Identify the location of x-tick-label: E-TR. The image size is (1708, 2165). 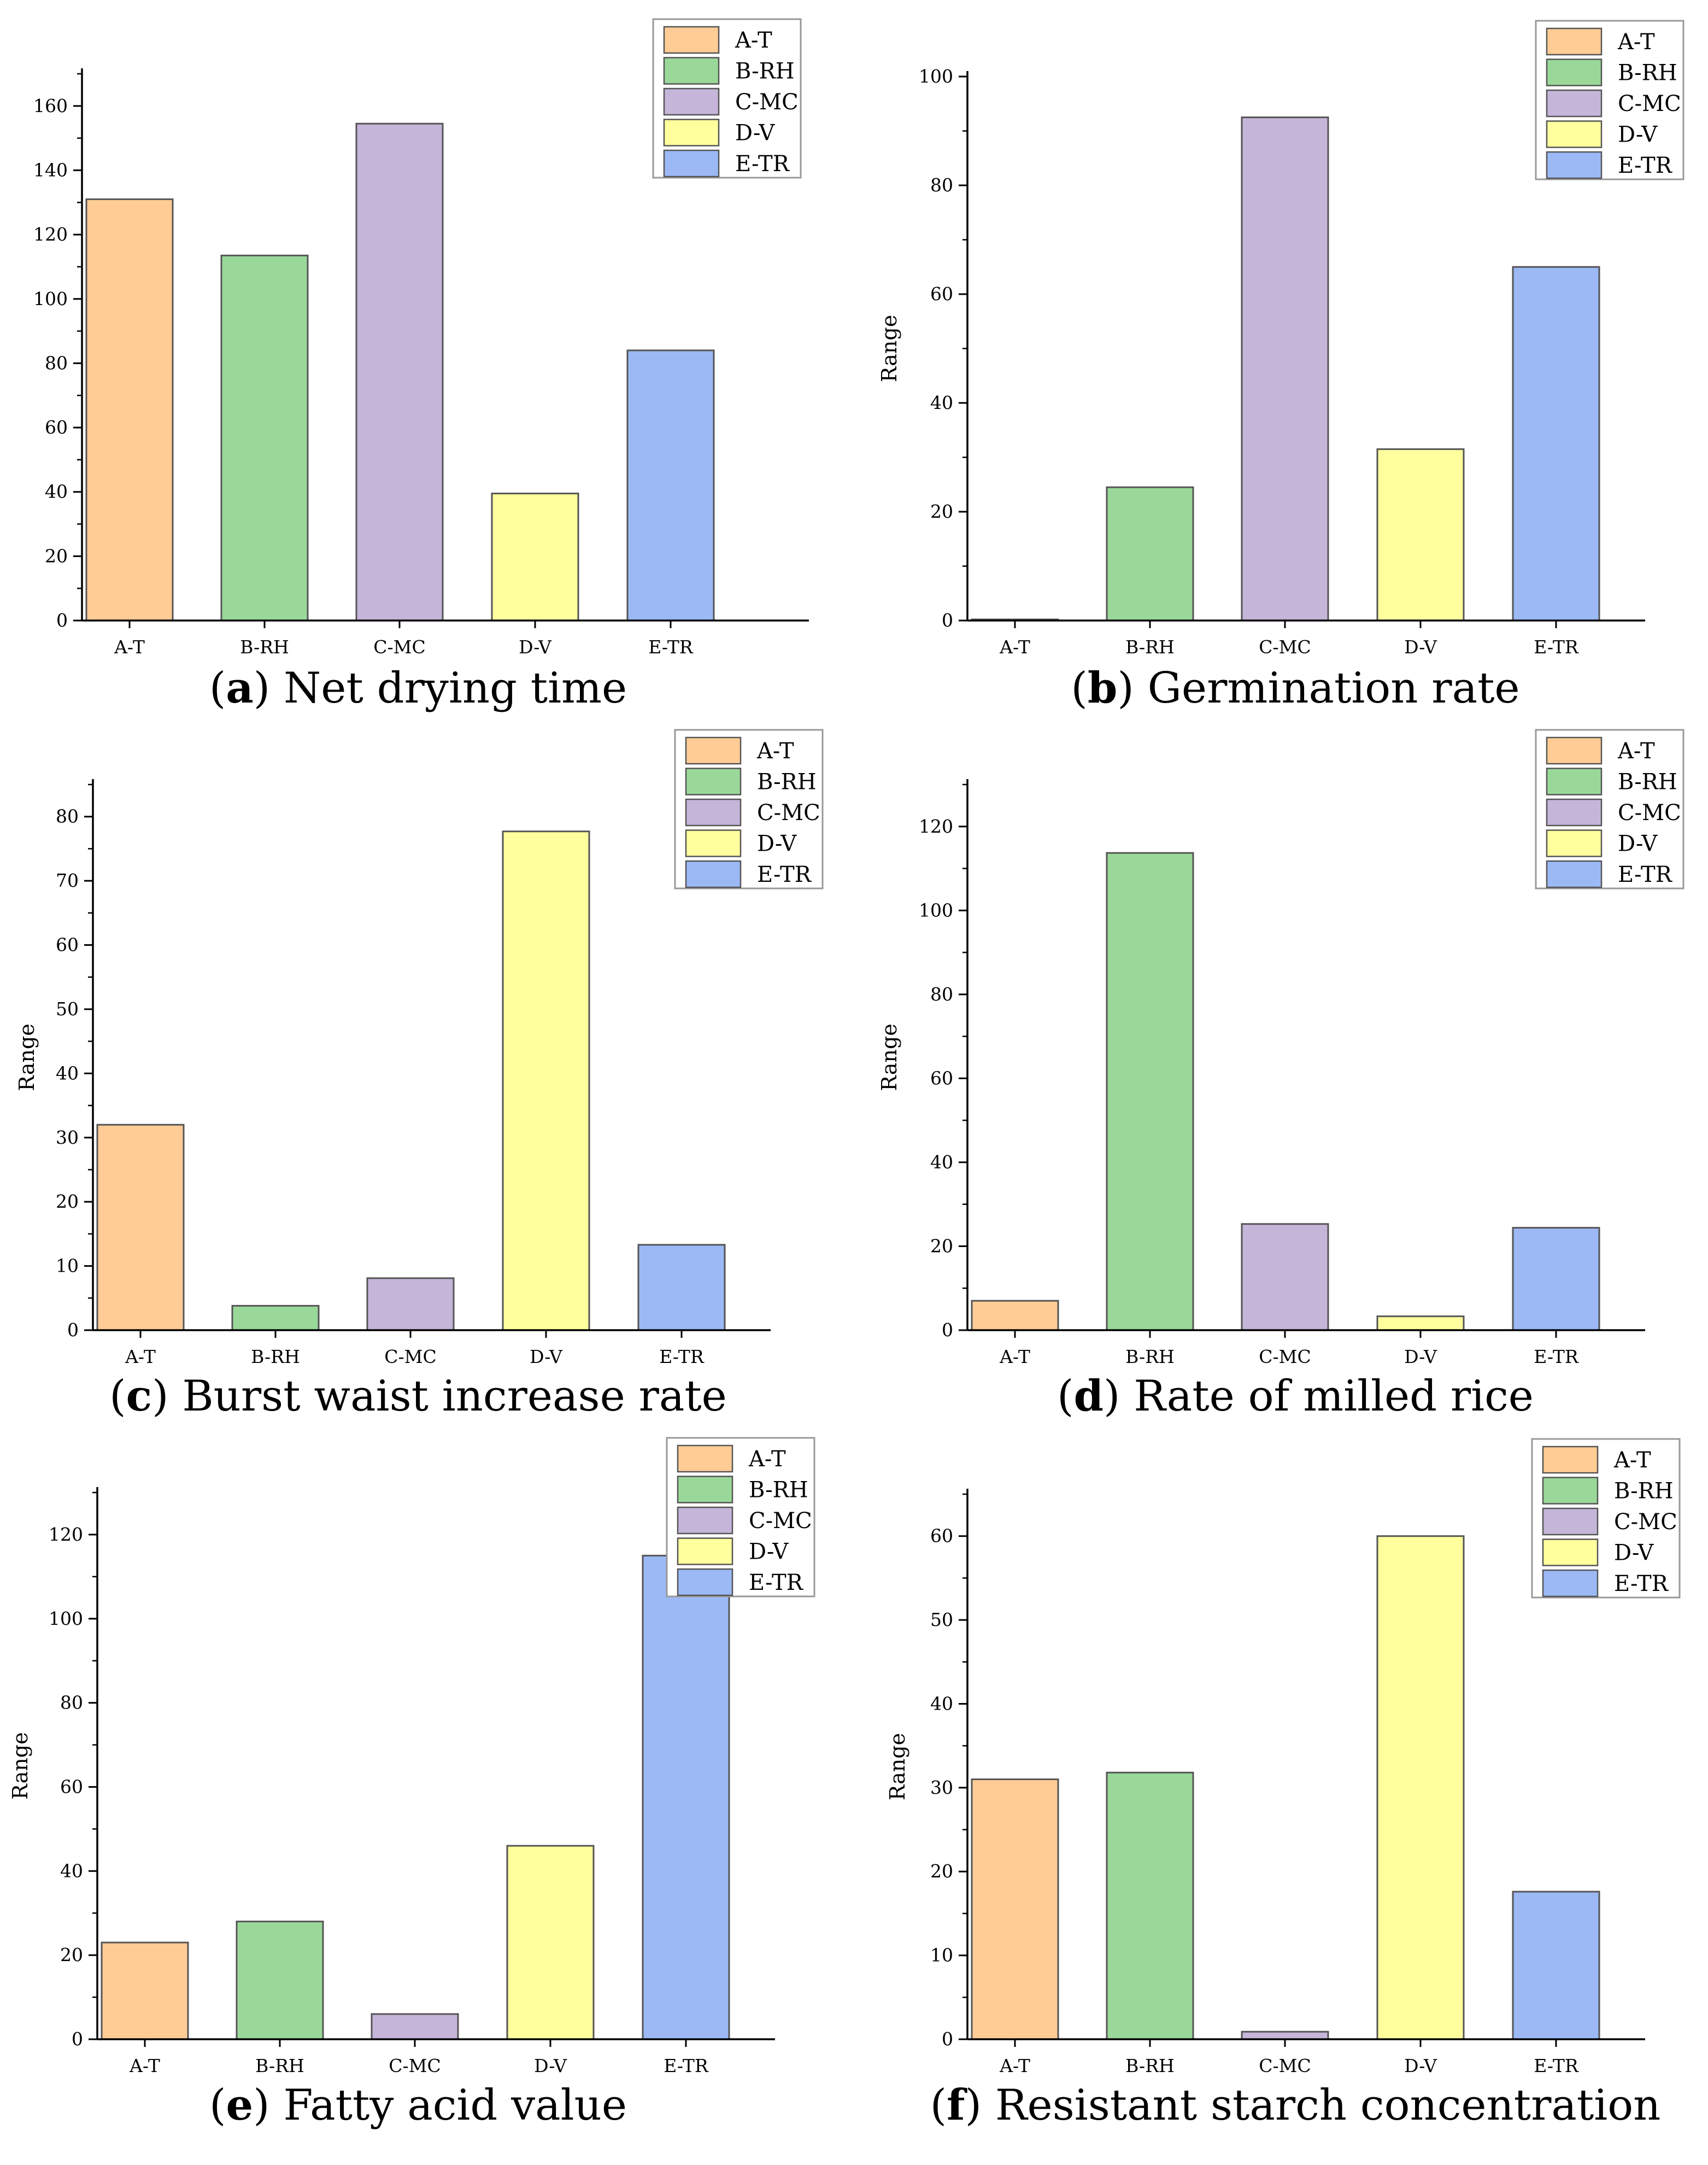
(671, 647).